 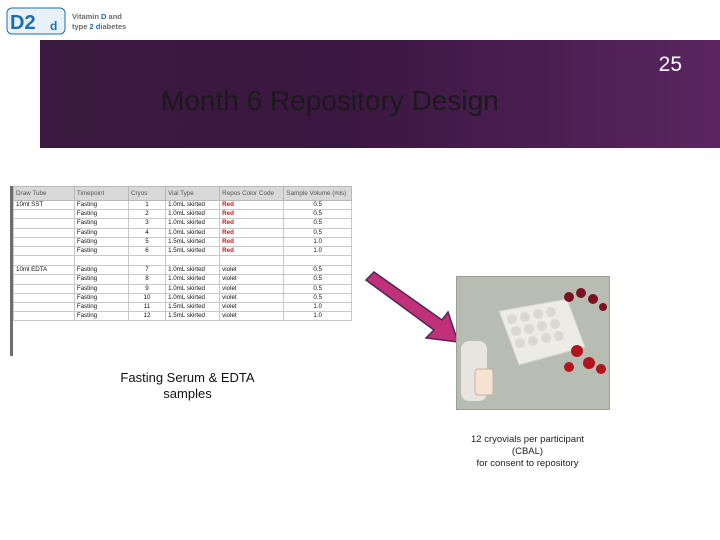 What do you see at coordinates (252, 193) in the screenshot?
I see `header-cell: Repos Color Code` at bounding box center [252, 193].